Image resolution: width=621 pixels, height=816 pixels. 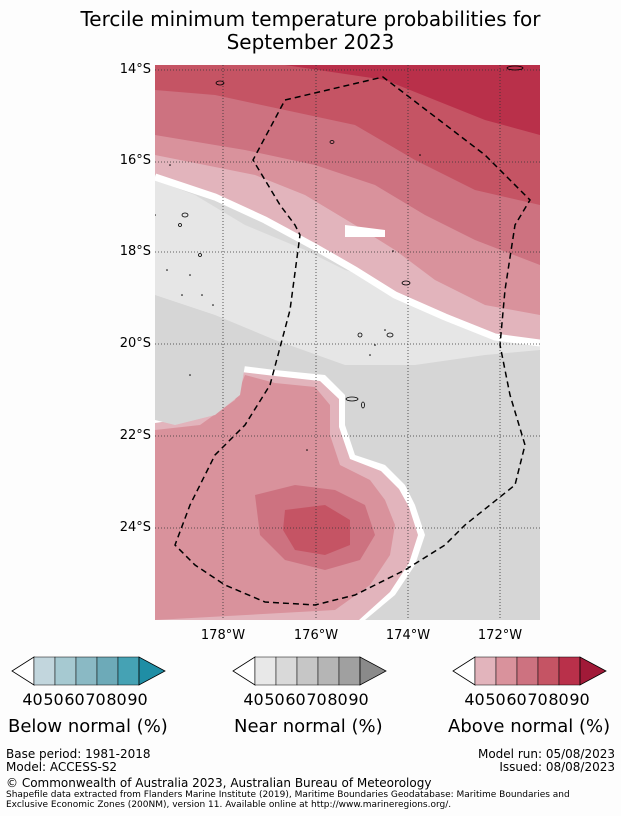 I want to click on lon-label-178w: 178°W, so click(x=223, y=635).